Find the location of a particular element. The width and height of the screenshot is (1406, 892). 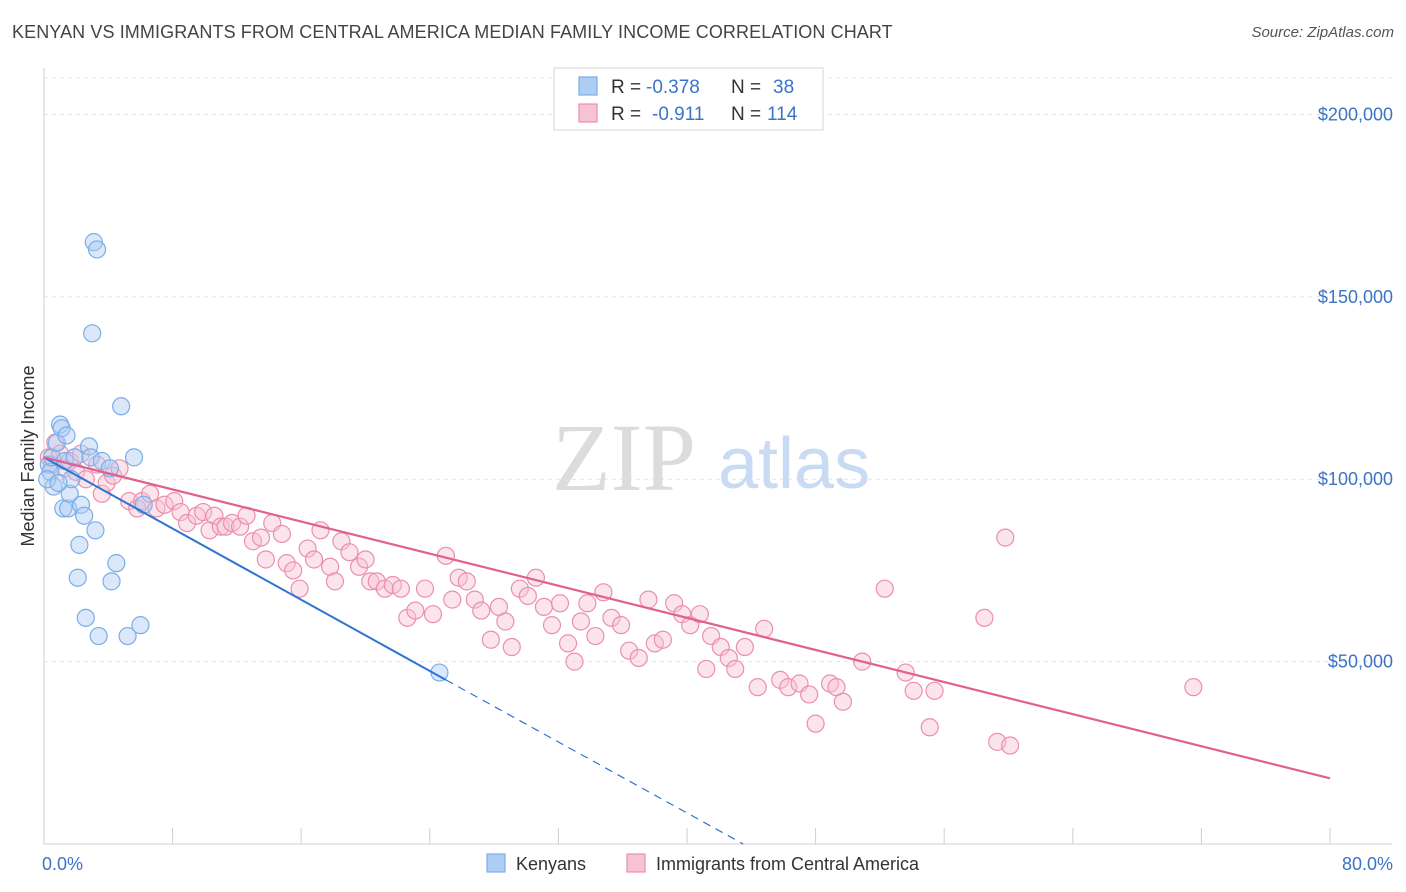

legend-n-value-2: 114 is located at coordinates (782, 114).